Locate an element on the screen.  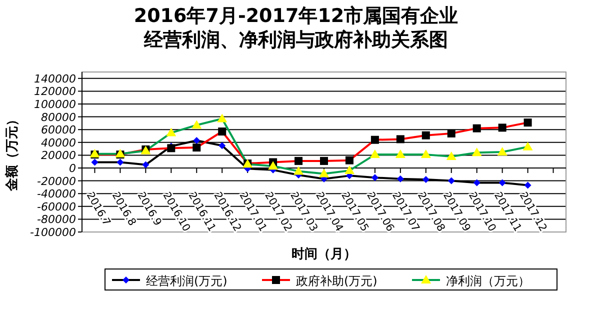
y-tick-label: 60000 is located at coordinates (58, 130).